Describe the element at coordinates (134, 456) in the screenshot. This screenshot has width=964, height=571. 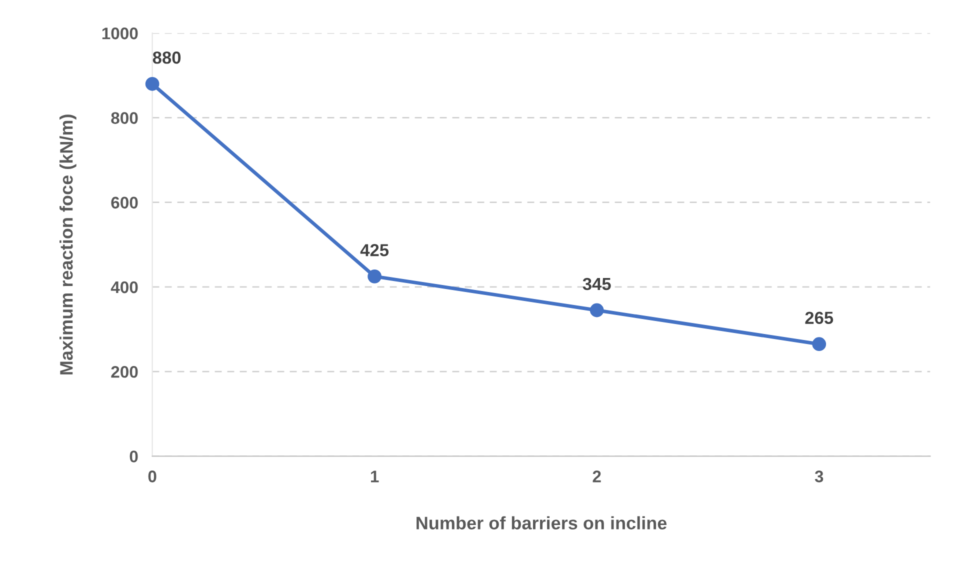
I see `y-tick-label: 0` at that location.